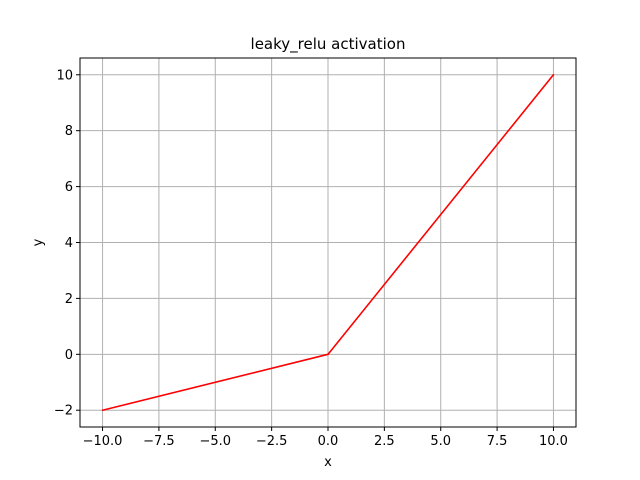 This screenshot has width=640, height=480. What do you see at coordinates (215, 441) in the screenshot?
I see `x-tick-label: −5.0` at bounding box center [215, 441].